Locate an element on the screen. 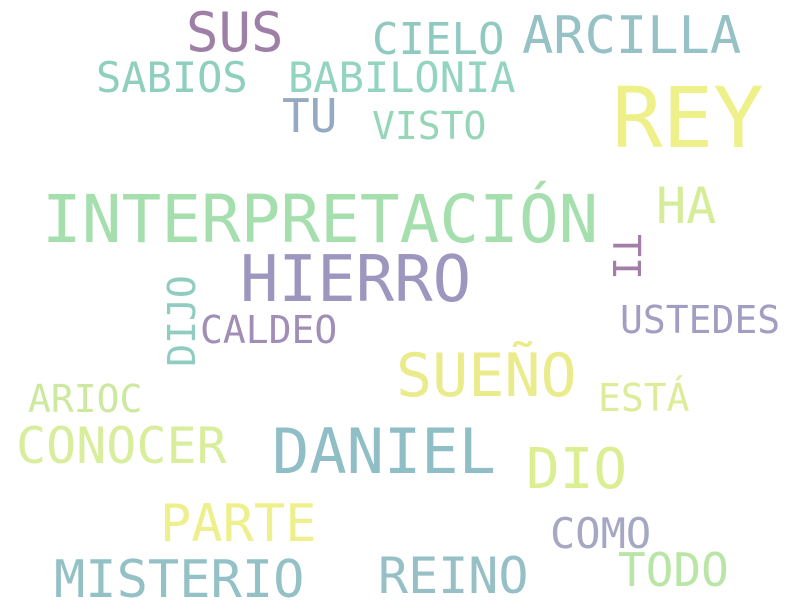  word-cielo: CIELO is located at coordinates (438, 39).